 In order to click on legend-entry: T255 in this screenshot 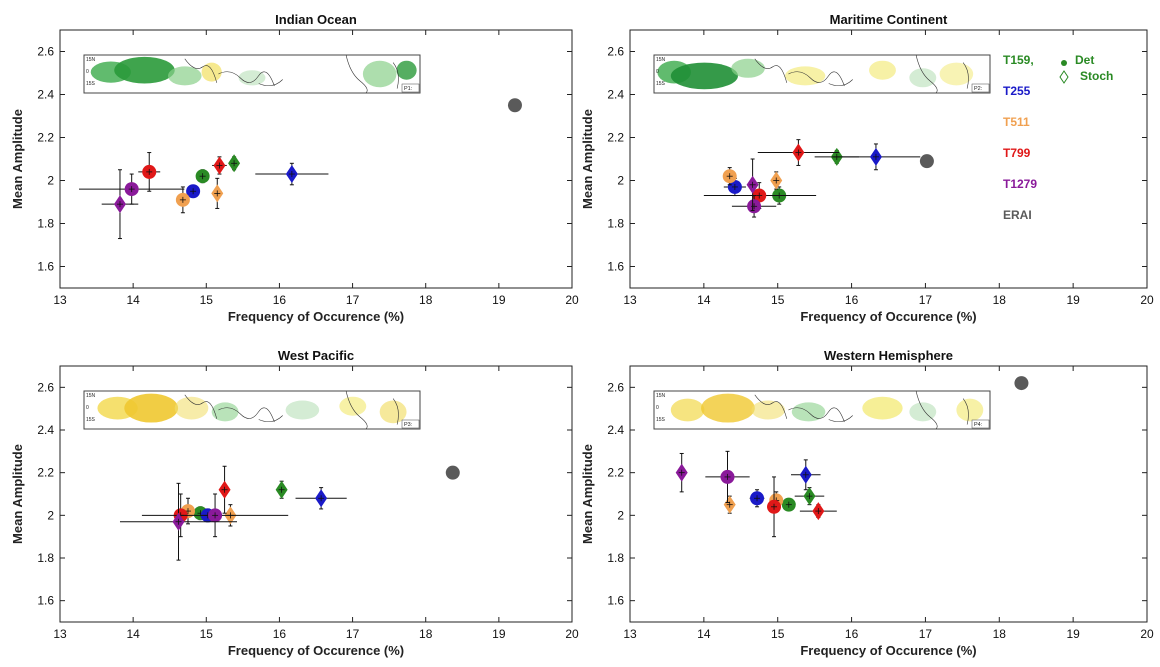, I will do `click(1017, 91)`.